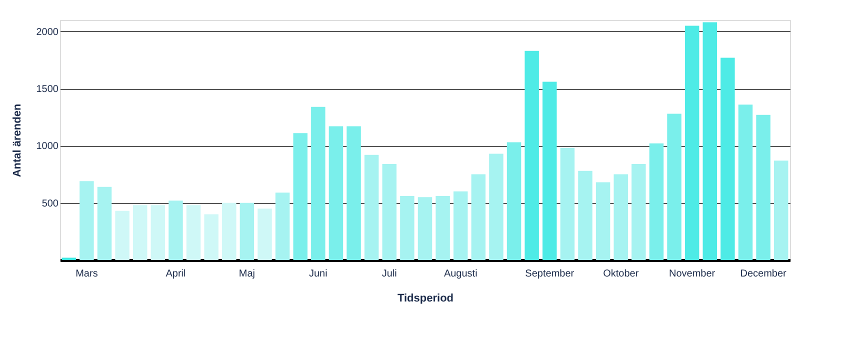  I want to click on y-axis-title: Antal ärenden, so click(17, 141).